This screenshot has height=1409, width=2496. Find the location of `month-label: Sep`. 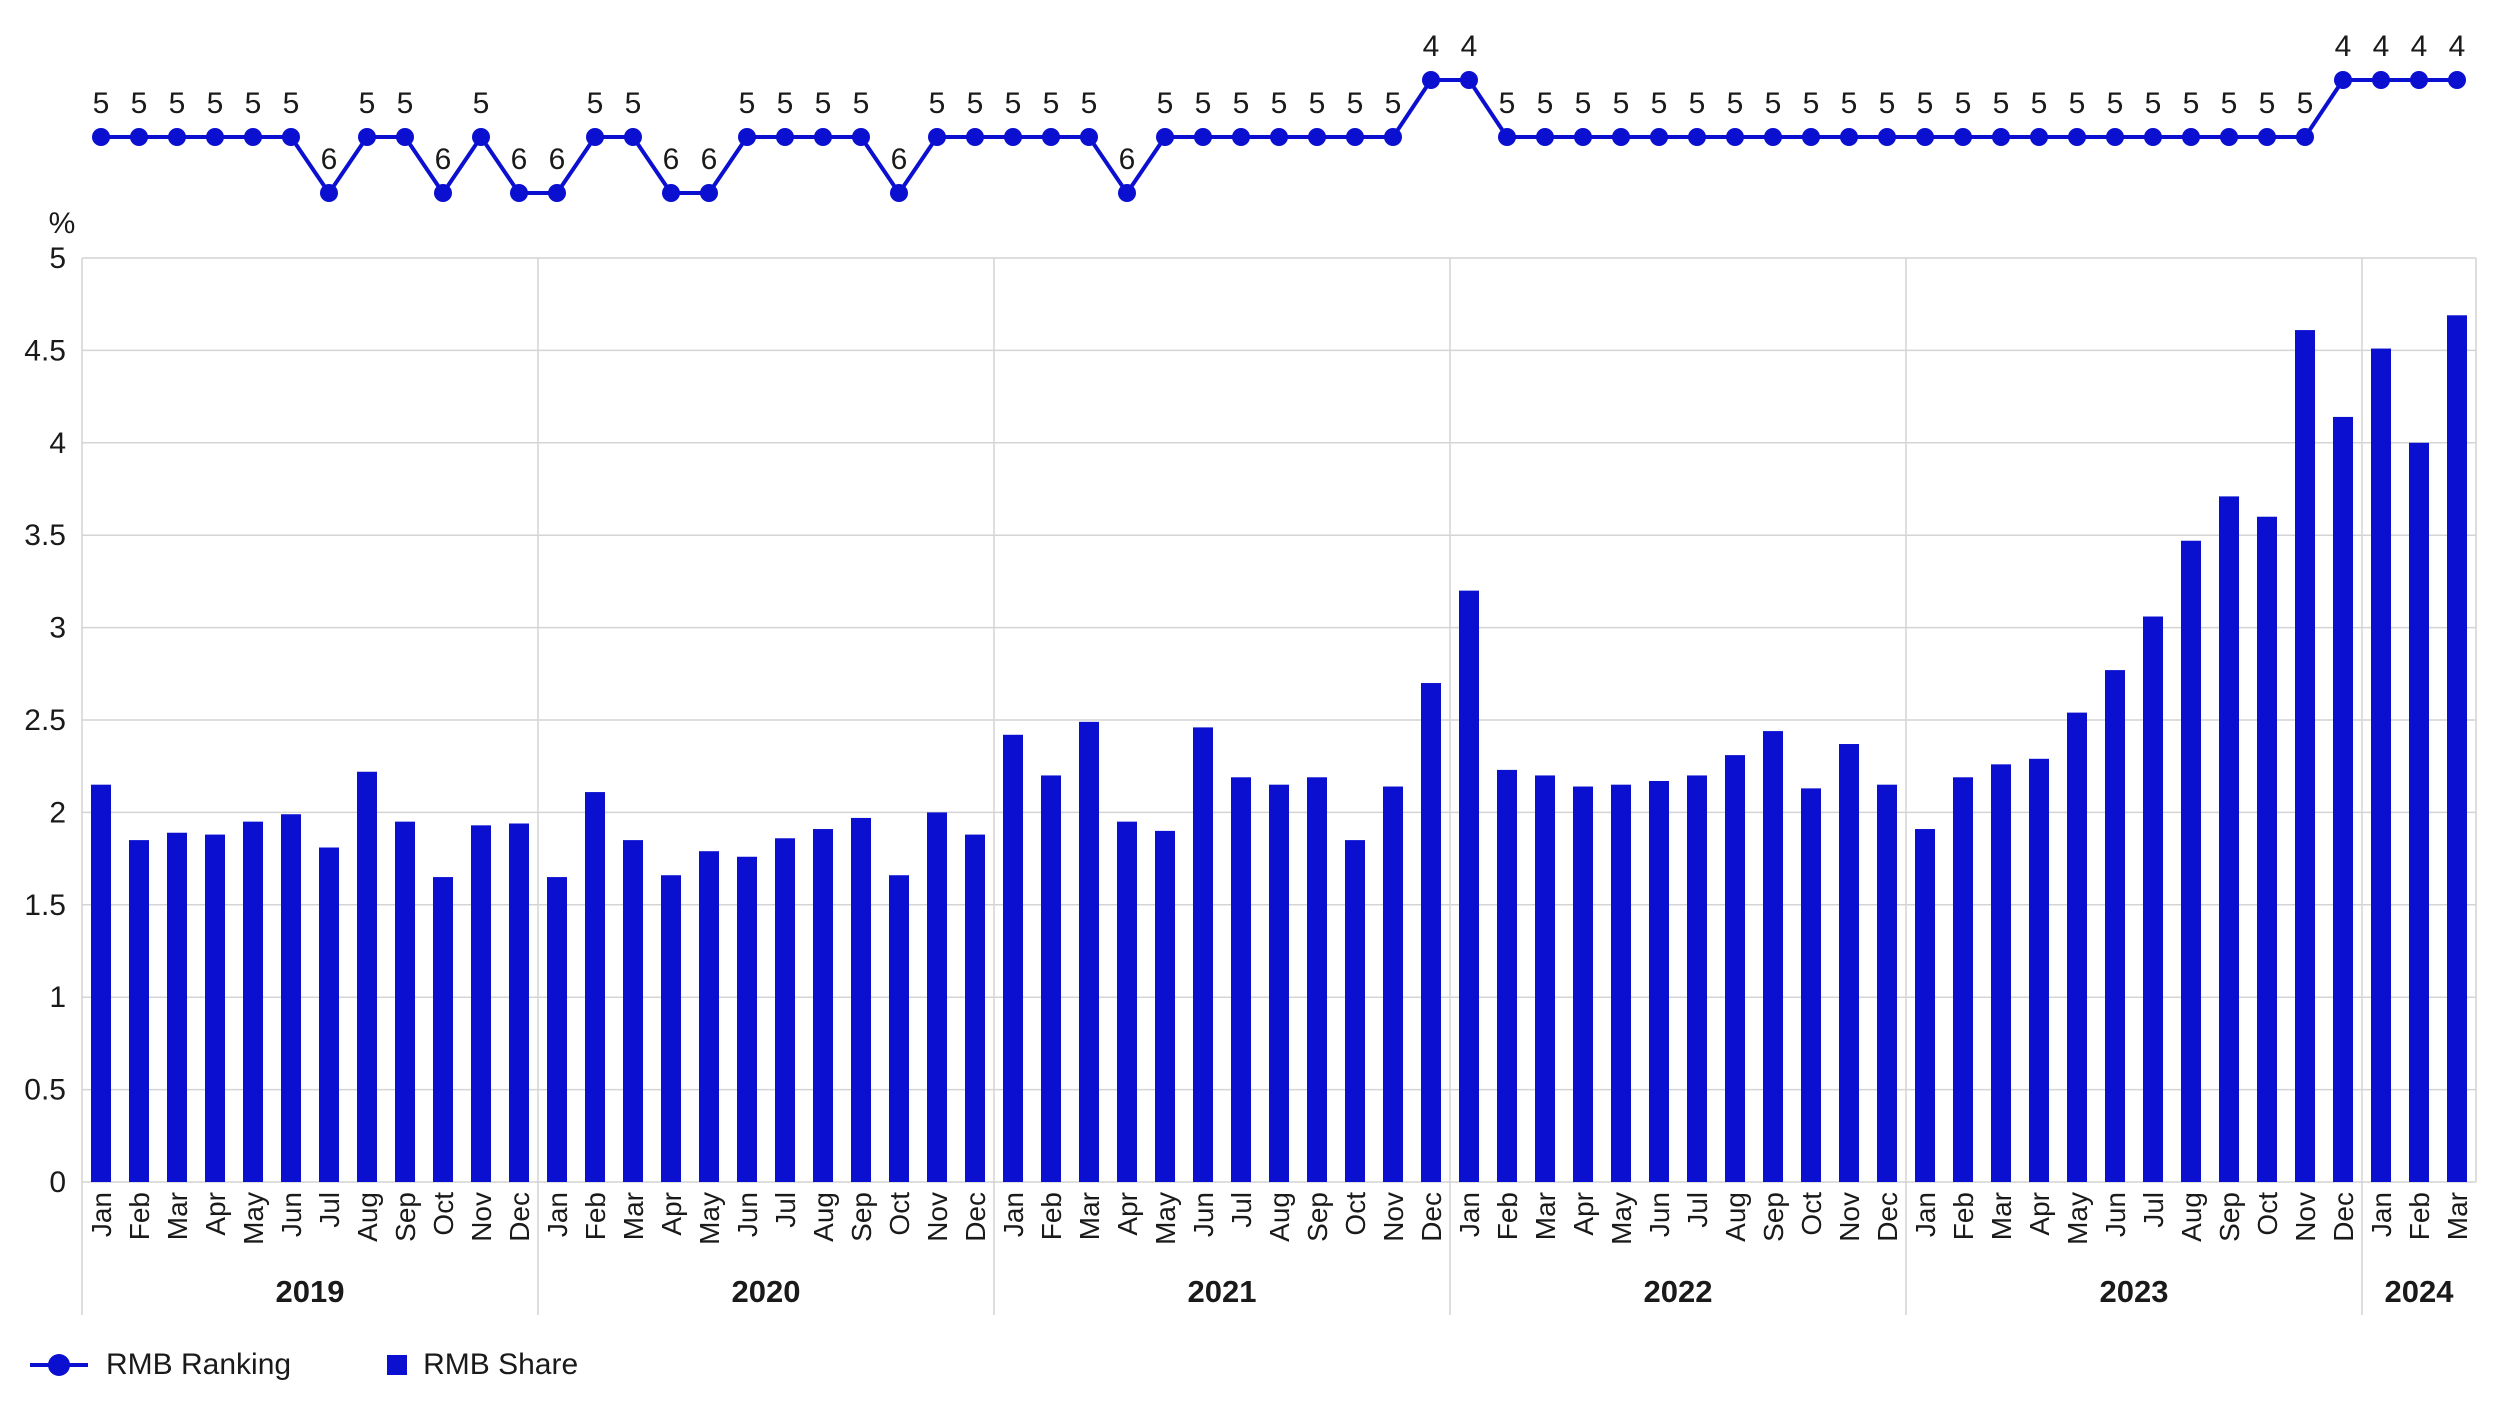

month-label: Sep is located at coordinates (2229, 1217).